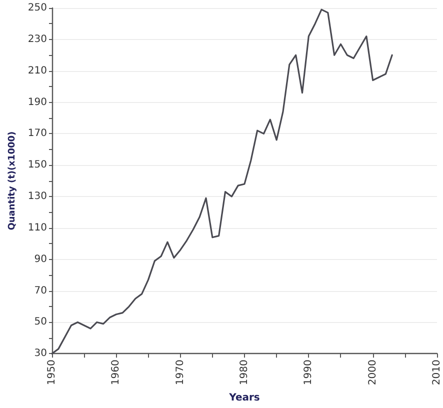  I want to click on y-tick-label: 50, so click(40, 322).